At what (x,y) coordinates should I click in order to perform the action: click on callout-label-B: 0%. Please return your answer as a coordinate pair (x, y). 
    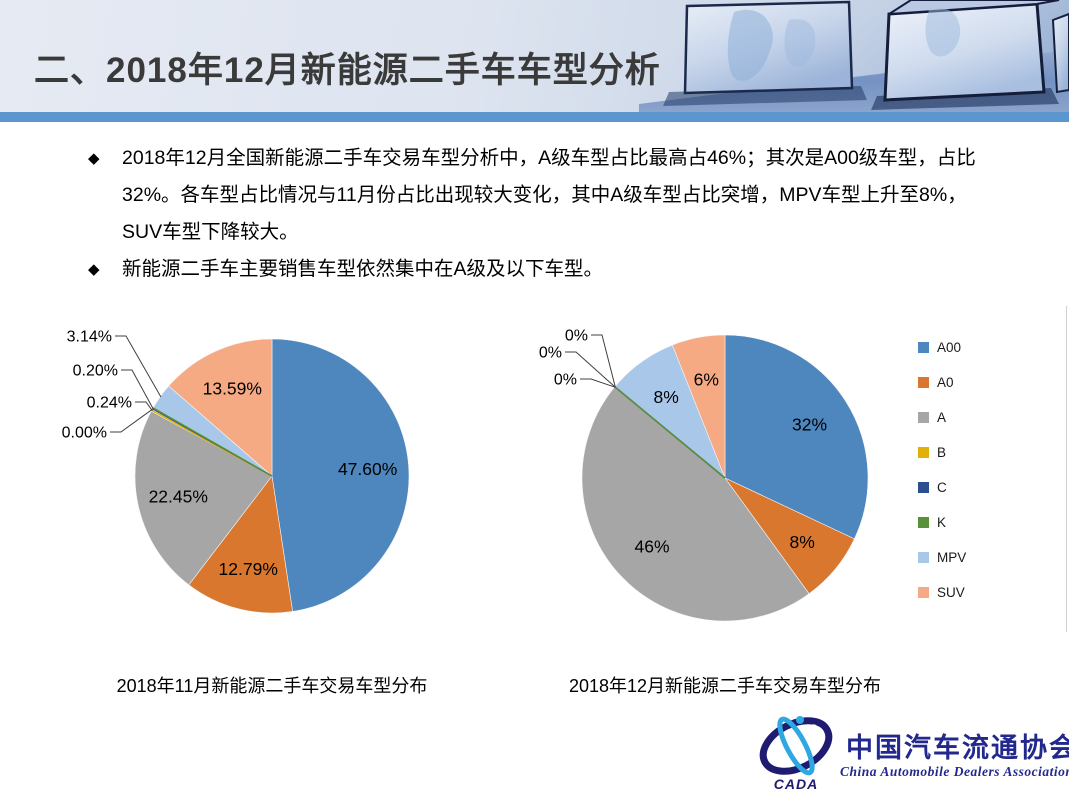
    Looking at the image, I should click on (576, 336).